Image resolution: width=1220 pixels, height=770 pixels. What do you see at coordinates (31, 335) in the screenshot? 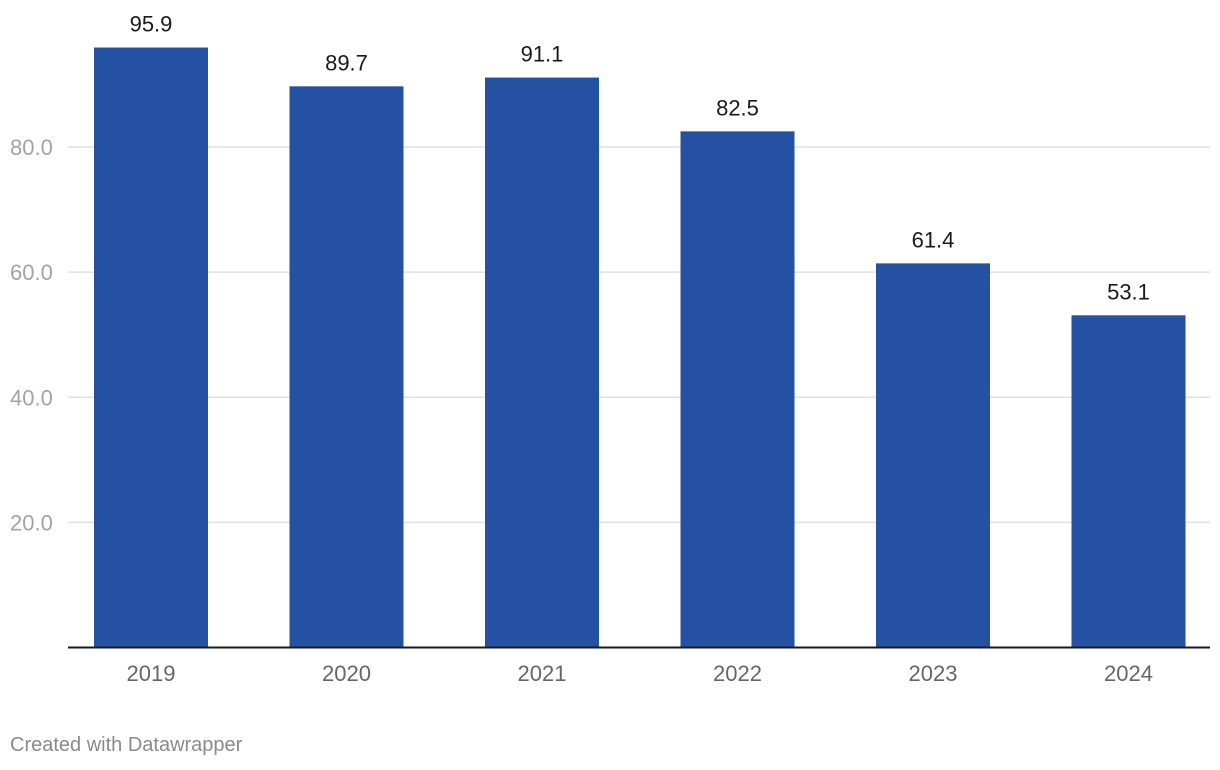
I see `y-axis-ticks: 20.0 40.0 60.0 80.0` at bounding box center [31, 335].